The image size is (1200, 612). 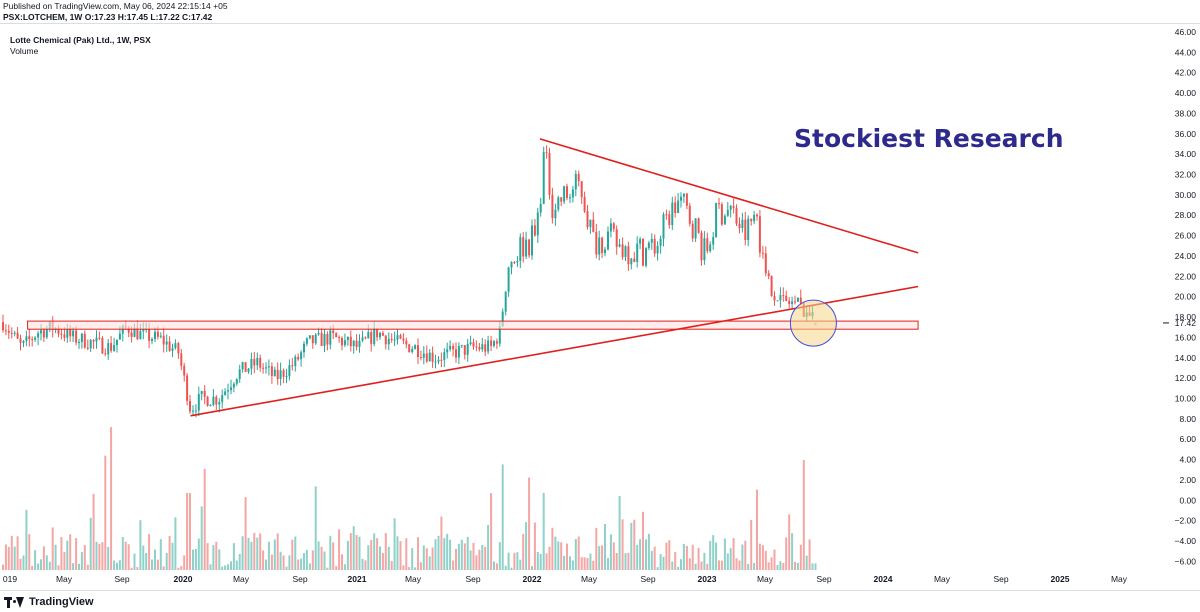 I want to click on chart-title: Lotte Chemical (Pak) Ltd., 1W, PSX, so click(x=80, y=40).